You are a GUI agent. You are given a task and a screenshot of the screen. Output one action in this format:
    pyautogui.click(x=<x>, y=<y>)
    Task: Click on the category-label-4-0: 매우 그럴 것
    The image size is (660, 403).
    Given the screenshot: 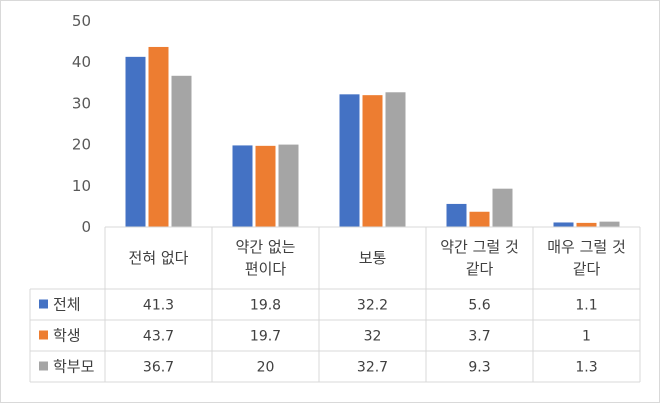 What is the action you would take?
    pyautogui.click(x=586, y=247)
    